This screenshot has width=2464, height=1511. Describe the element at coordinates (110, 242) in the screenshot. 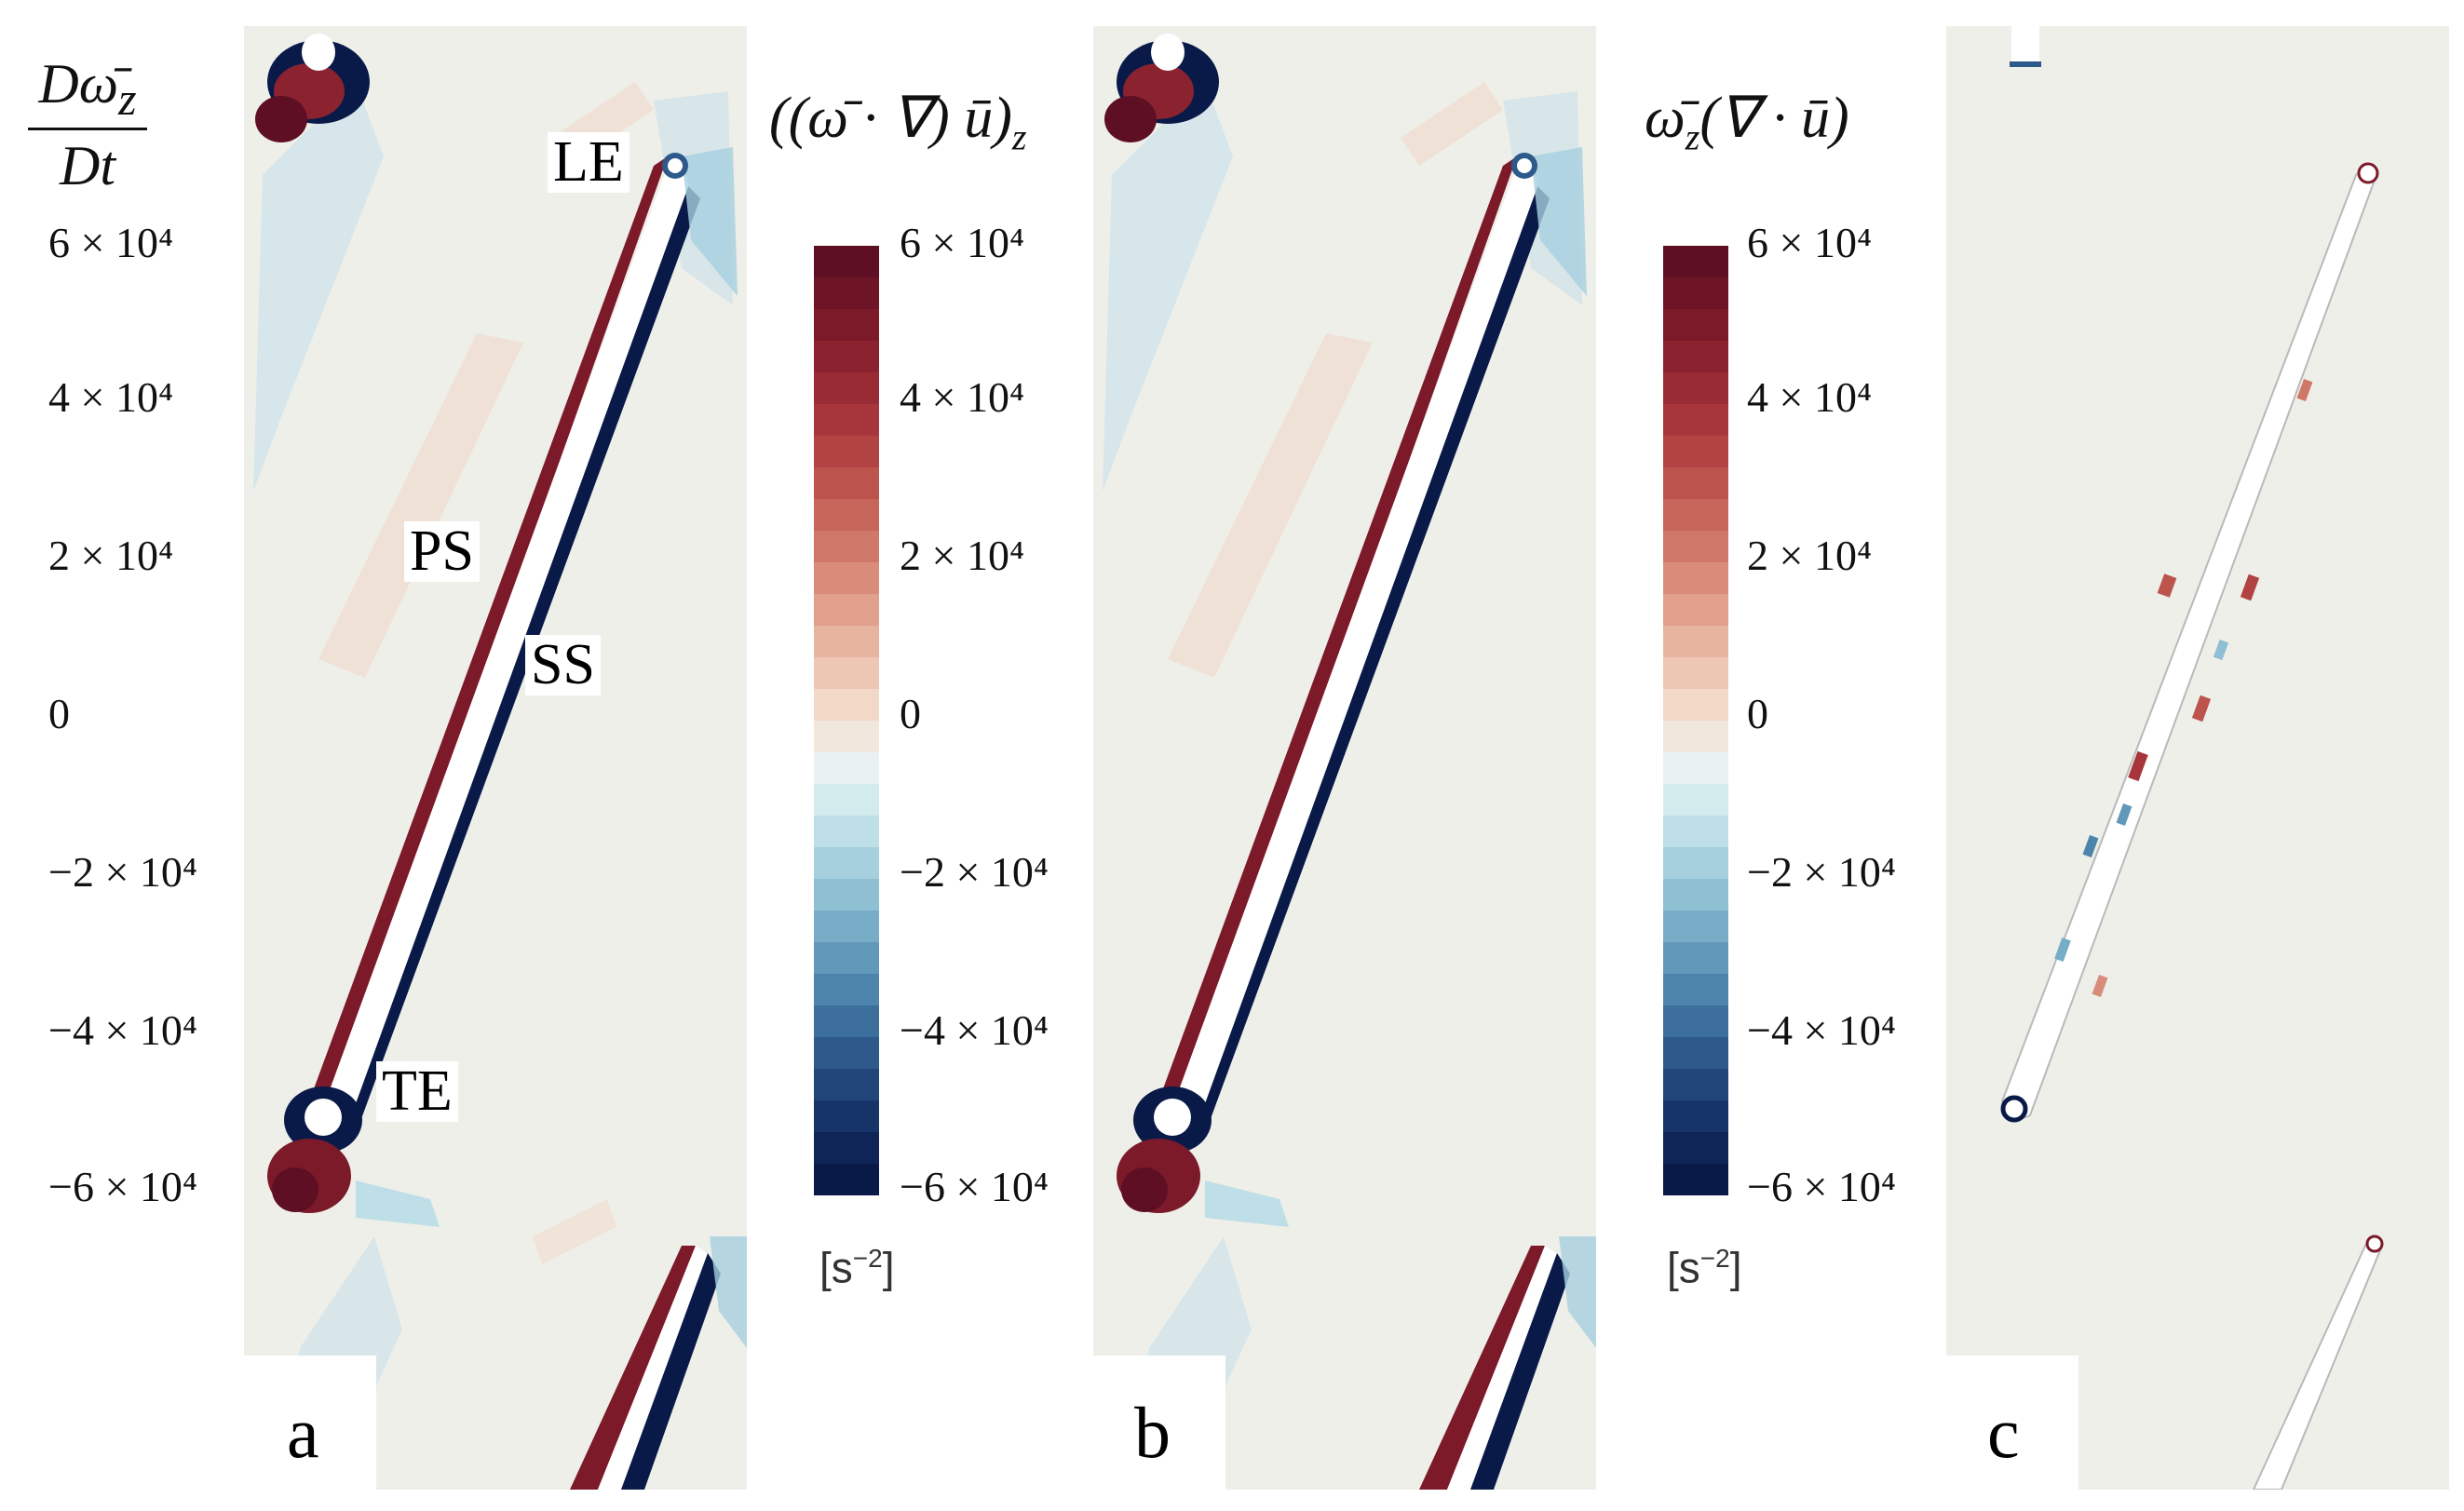

I see `left-tick-label: 6 × 10⁴` at that location.